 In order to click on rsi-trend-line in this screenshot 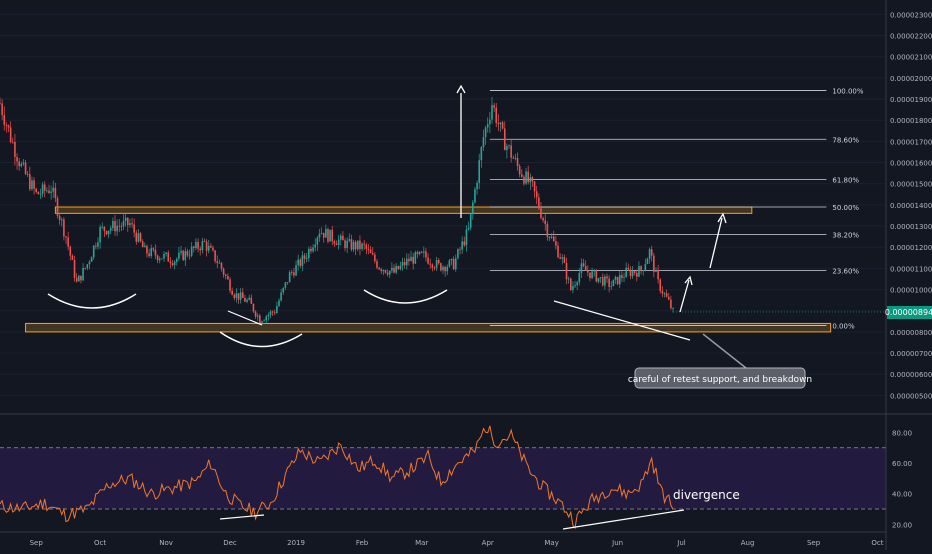, I will do `click(242, 517)`.